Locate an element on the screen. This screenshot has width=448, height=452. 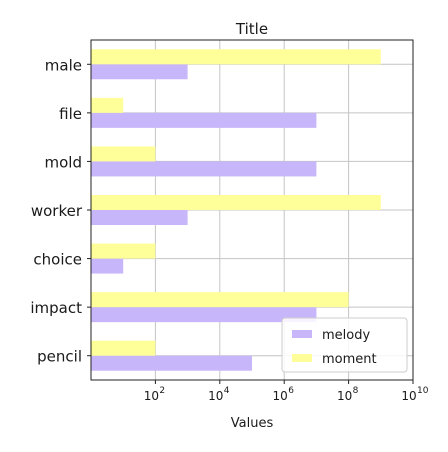
y-tick-label: impact is located at coordinates (56, 308).